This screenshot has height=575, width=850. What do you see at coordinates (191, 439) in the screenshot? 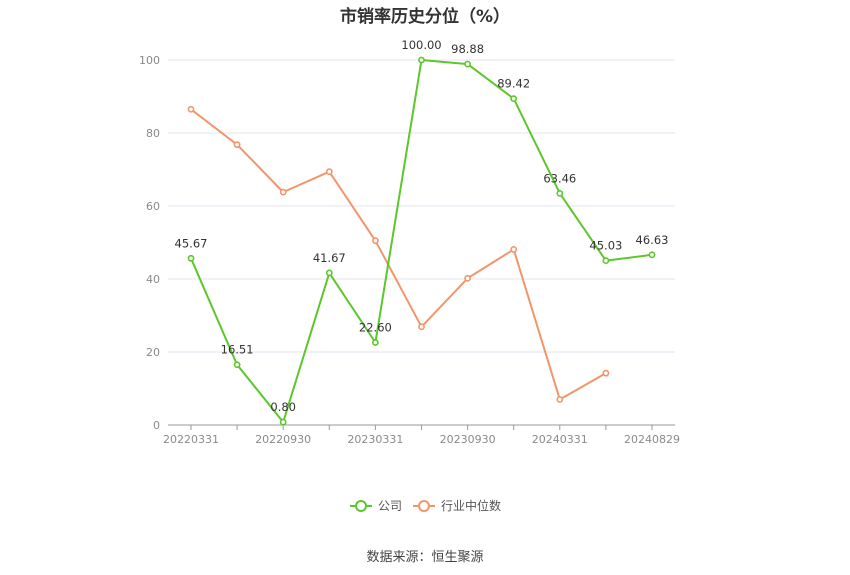
I see `x-tick-label: 20220331` at bounding box center [191, 439].